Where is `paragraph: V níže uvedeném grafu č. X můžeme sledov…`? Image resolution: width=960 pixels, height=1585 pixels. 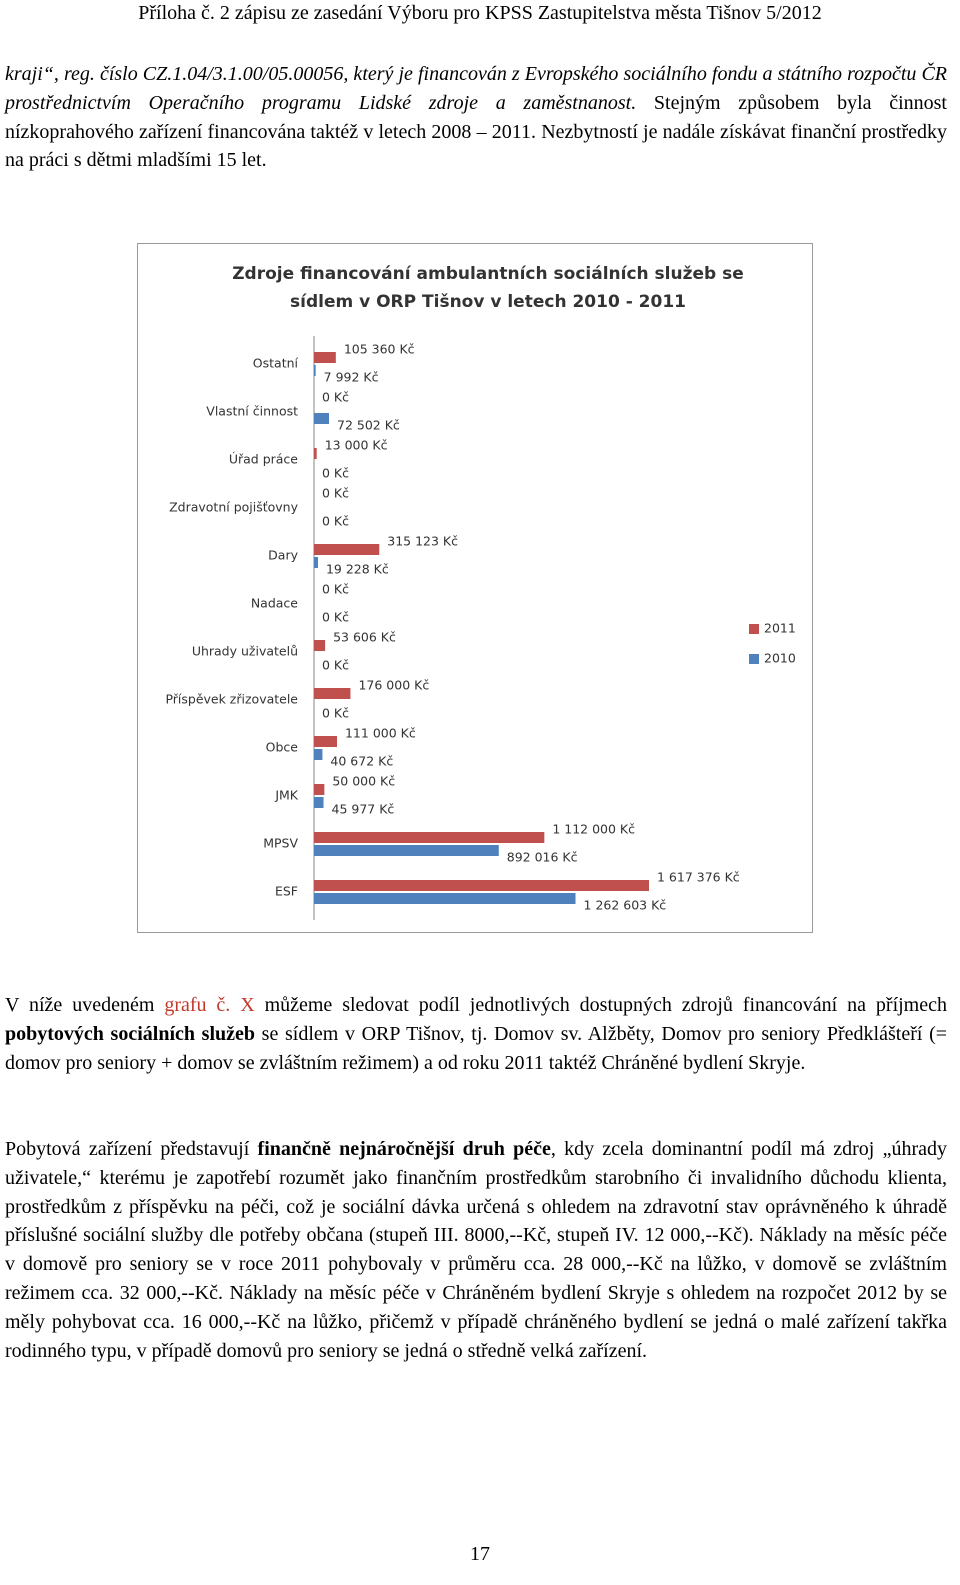
paragraph: V níže uvedeném grafu č. X můžeme sledov… is located at coordinates (476, 1034).